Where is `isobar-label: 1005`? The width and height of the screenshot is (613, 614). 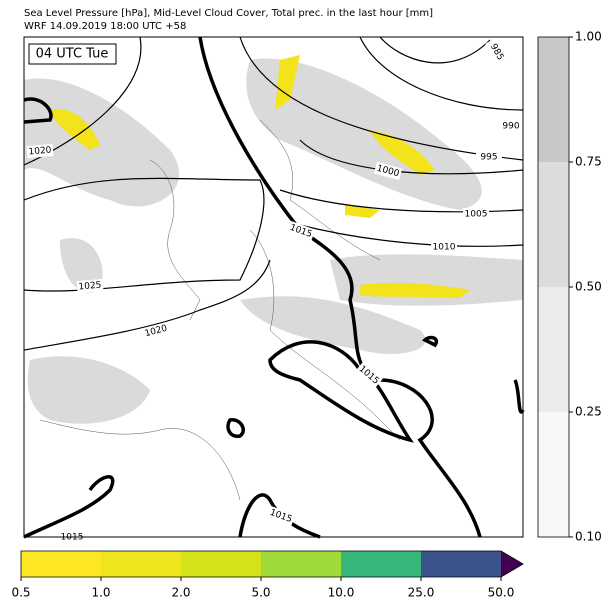
isobar-label: 1005 is located at coordinates (476, 215).